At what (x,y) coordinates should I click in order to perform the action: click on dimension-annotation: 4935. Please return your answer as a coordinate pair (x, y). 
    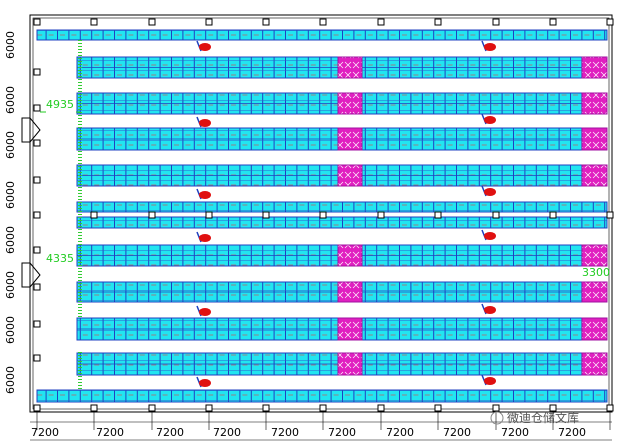
    Looking at the image, I should click on (60, 104).